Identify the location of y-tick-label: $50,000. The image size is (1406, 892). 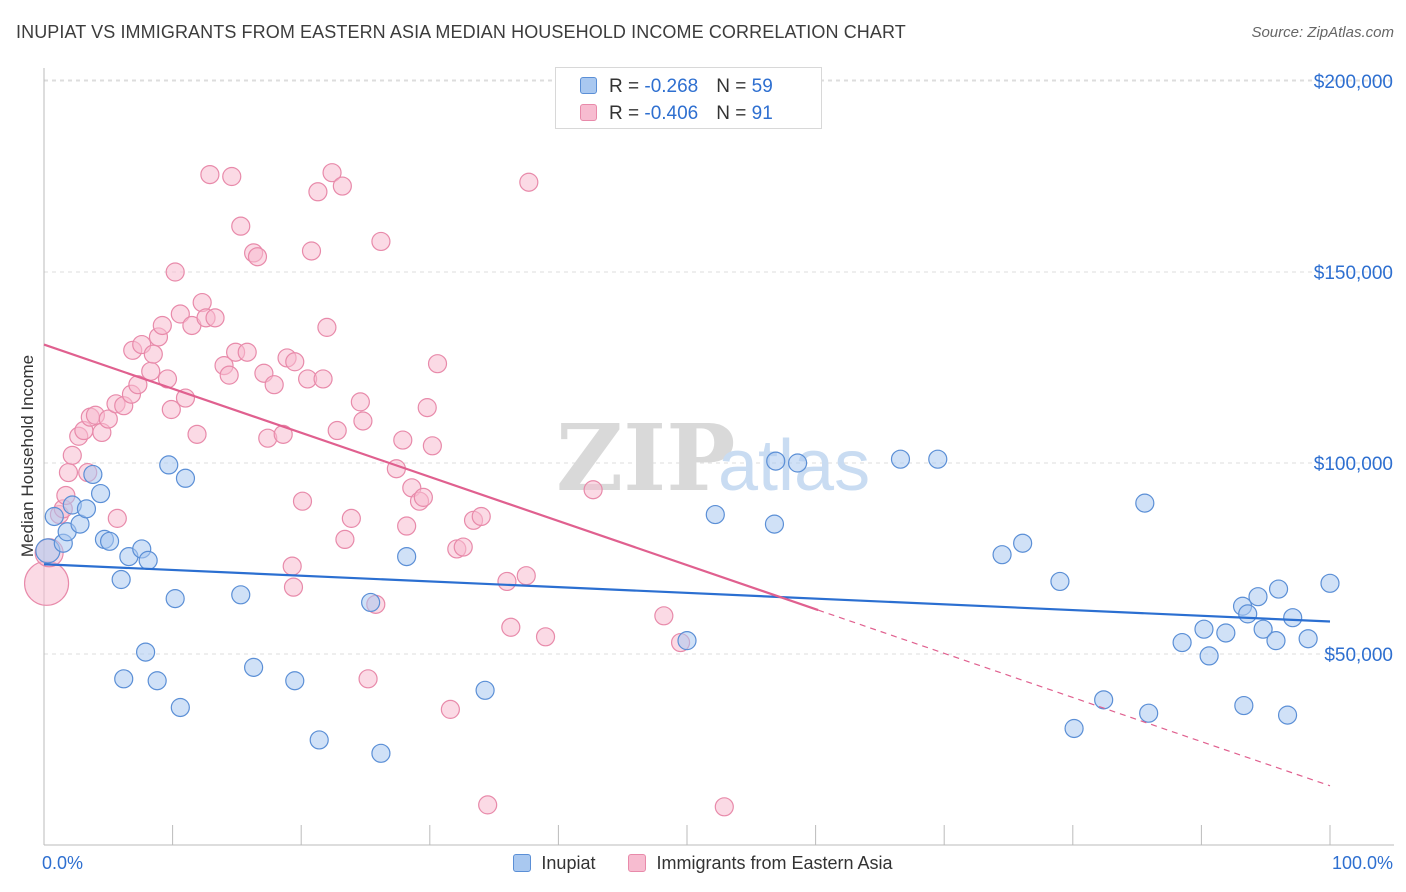
(1358, 655).